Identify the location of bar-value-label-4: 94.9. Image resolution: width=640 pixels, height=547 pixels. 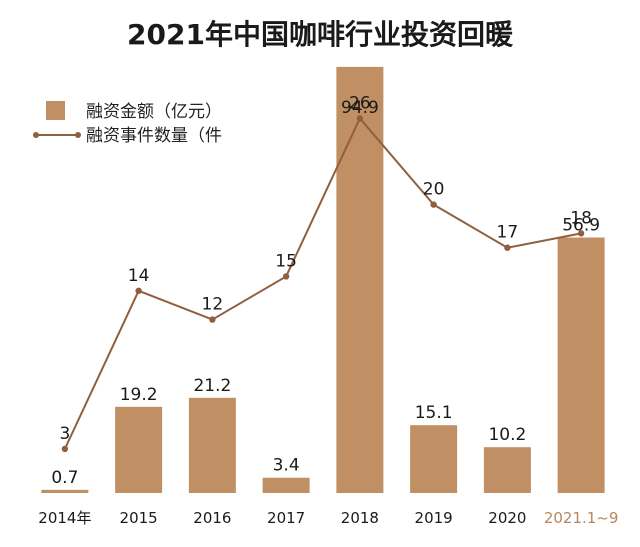
(360, 108).